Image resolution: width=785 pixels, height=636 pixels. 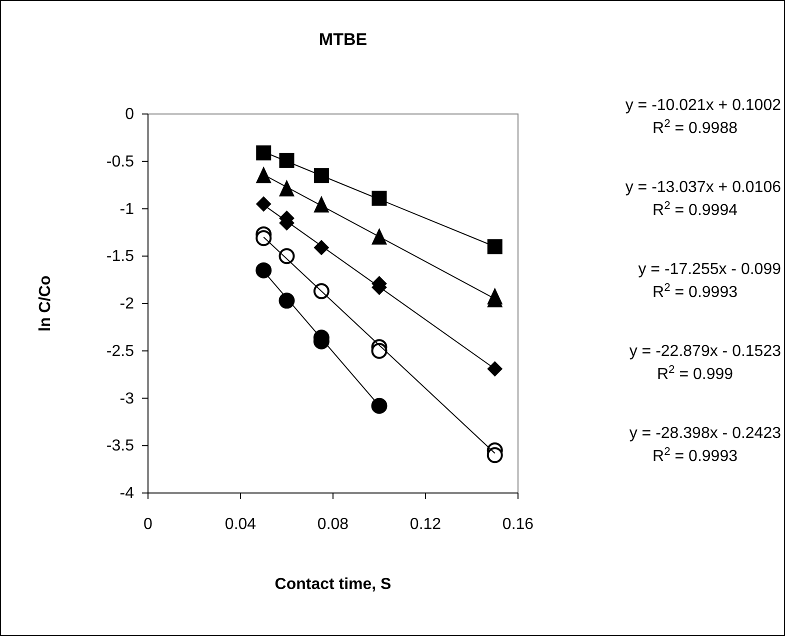 I want to click on text: R$^{2}$ = 0.9994, so click(x=695, y=209).